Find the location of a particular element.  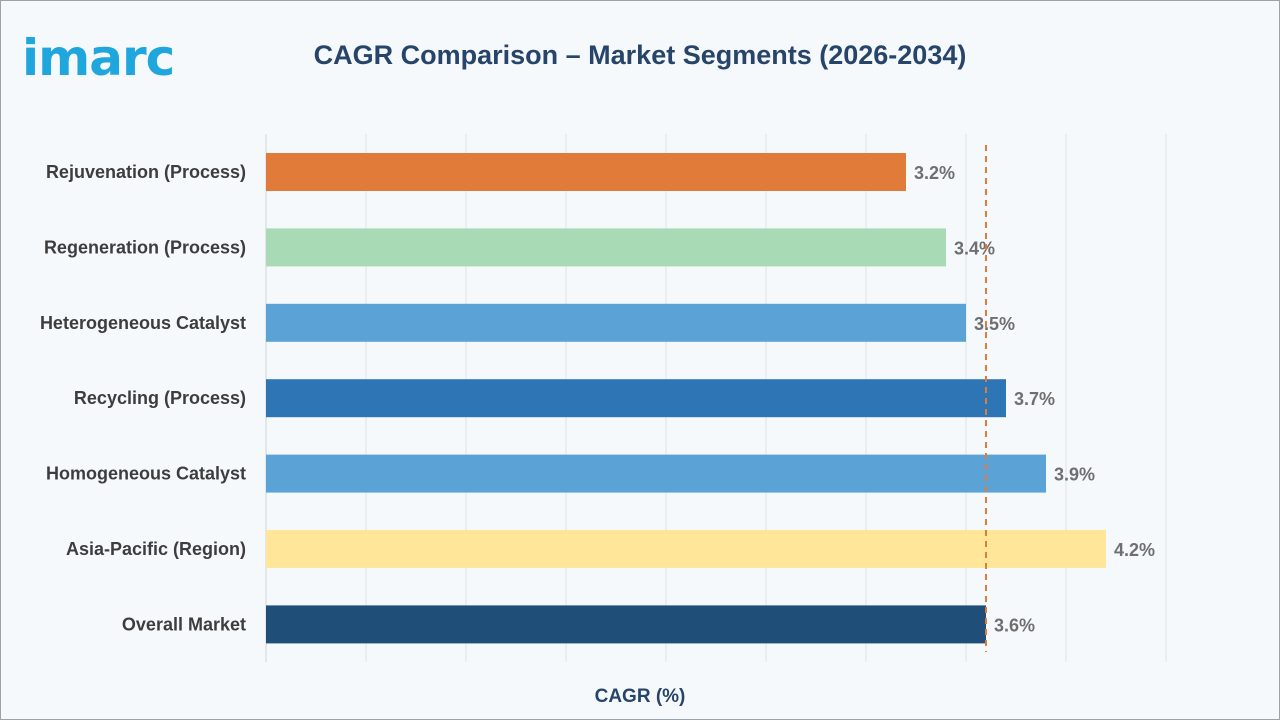

data-label: 4.2% is located at coordinates (1134, 550).